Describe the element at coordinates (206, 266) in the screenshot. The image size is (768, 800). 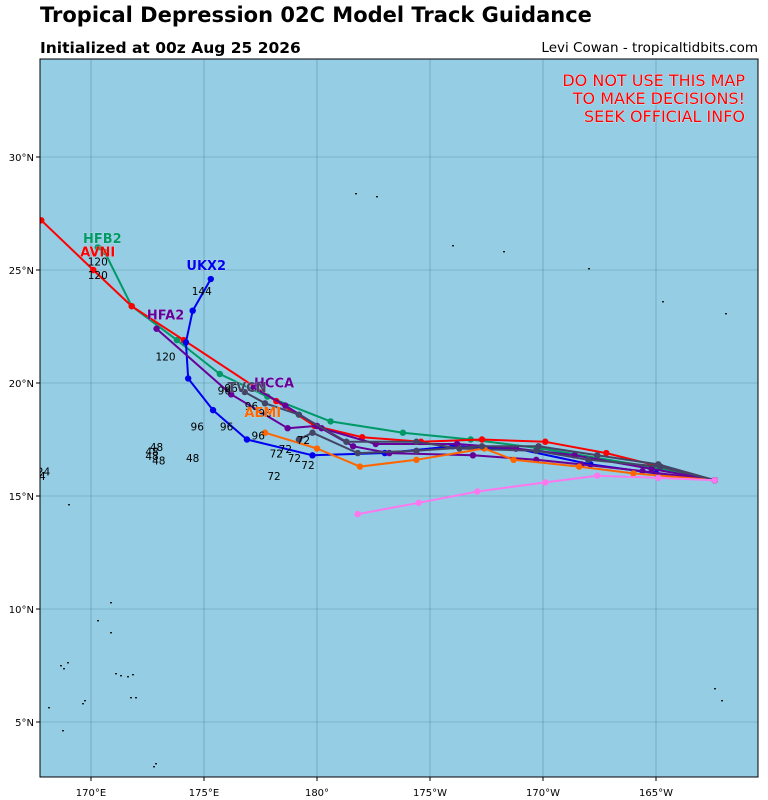
I see `model-name: UKX2` at that location.